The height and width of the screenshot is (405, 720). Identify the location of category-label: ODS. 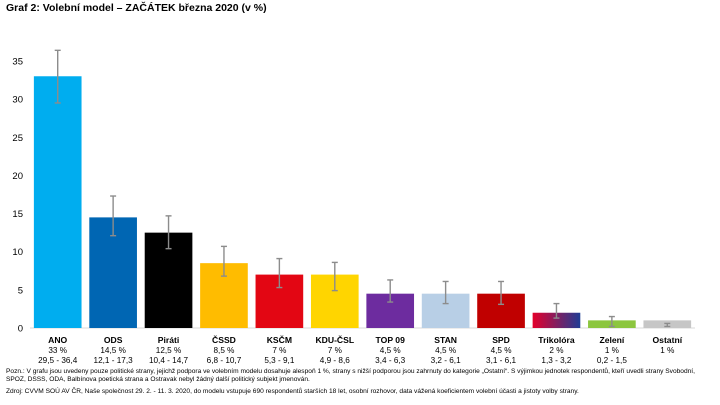
(113, 340).